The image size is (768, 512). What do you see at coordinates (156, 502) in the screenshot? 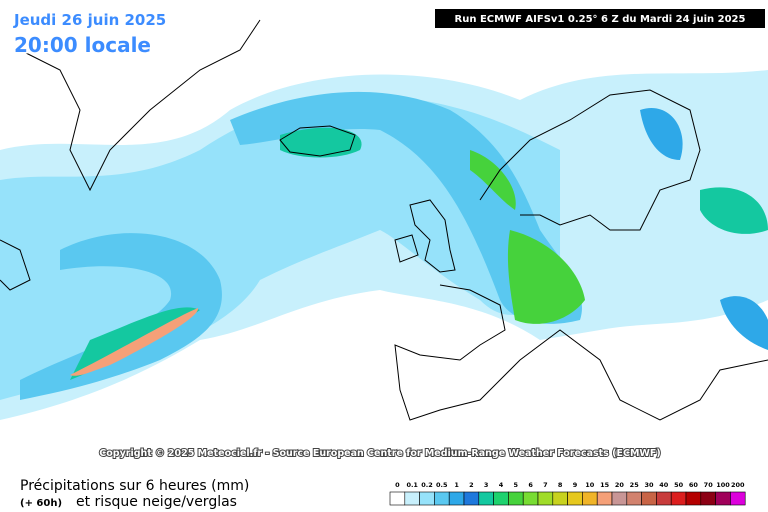
I see `footer-subtitle: et risque neige/verglas` at bounding box center [156, 502].